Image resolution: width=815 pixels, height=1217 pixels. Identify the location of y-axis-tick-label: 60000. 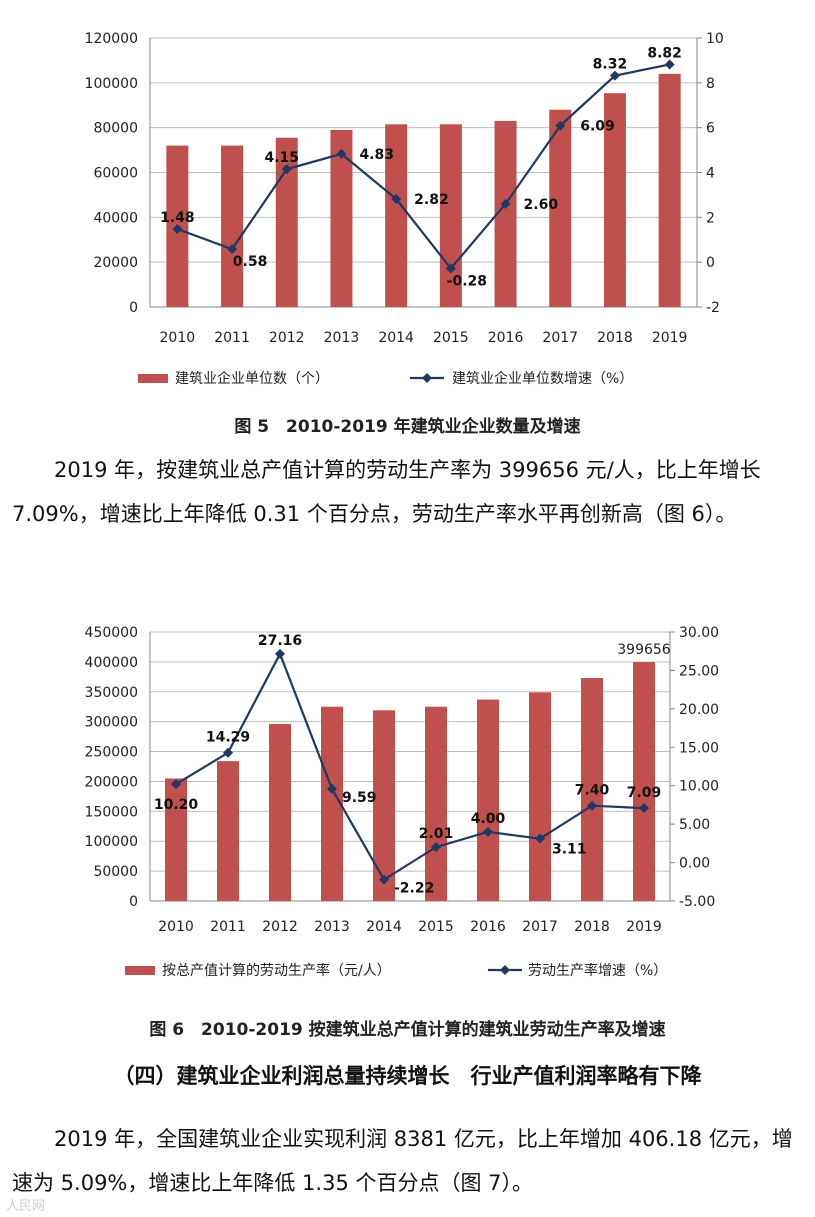
(115, 174).